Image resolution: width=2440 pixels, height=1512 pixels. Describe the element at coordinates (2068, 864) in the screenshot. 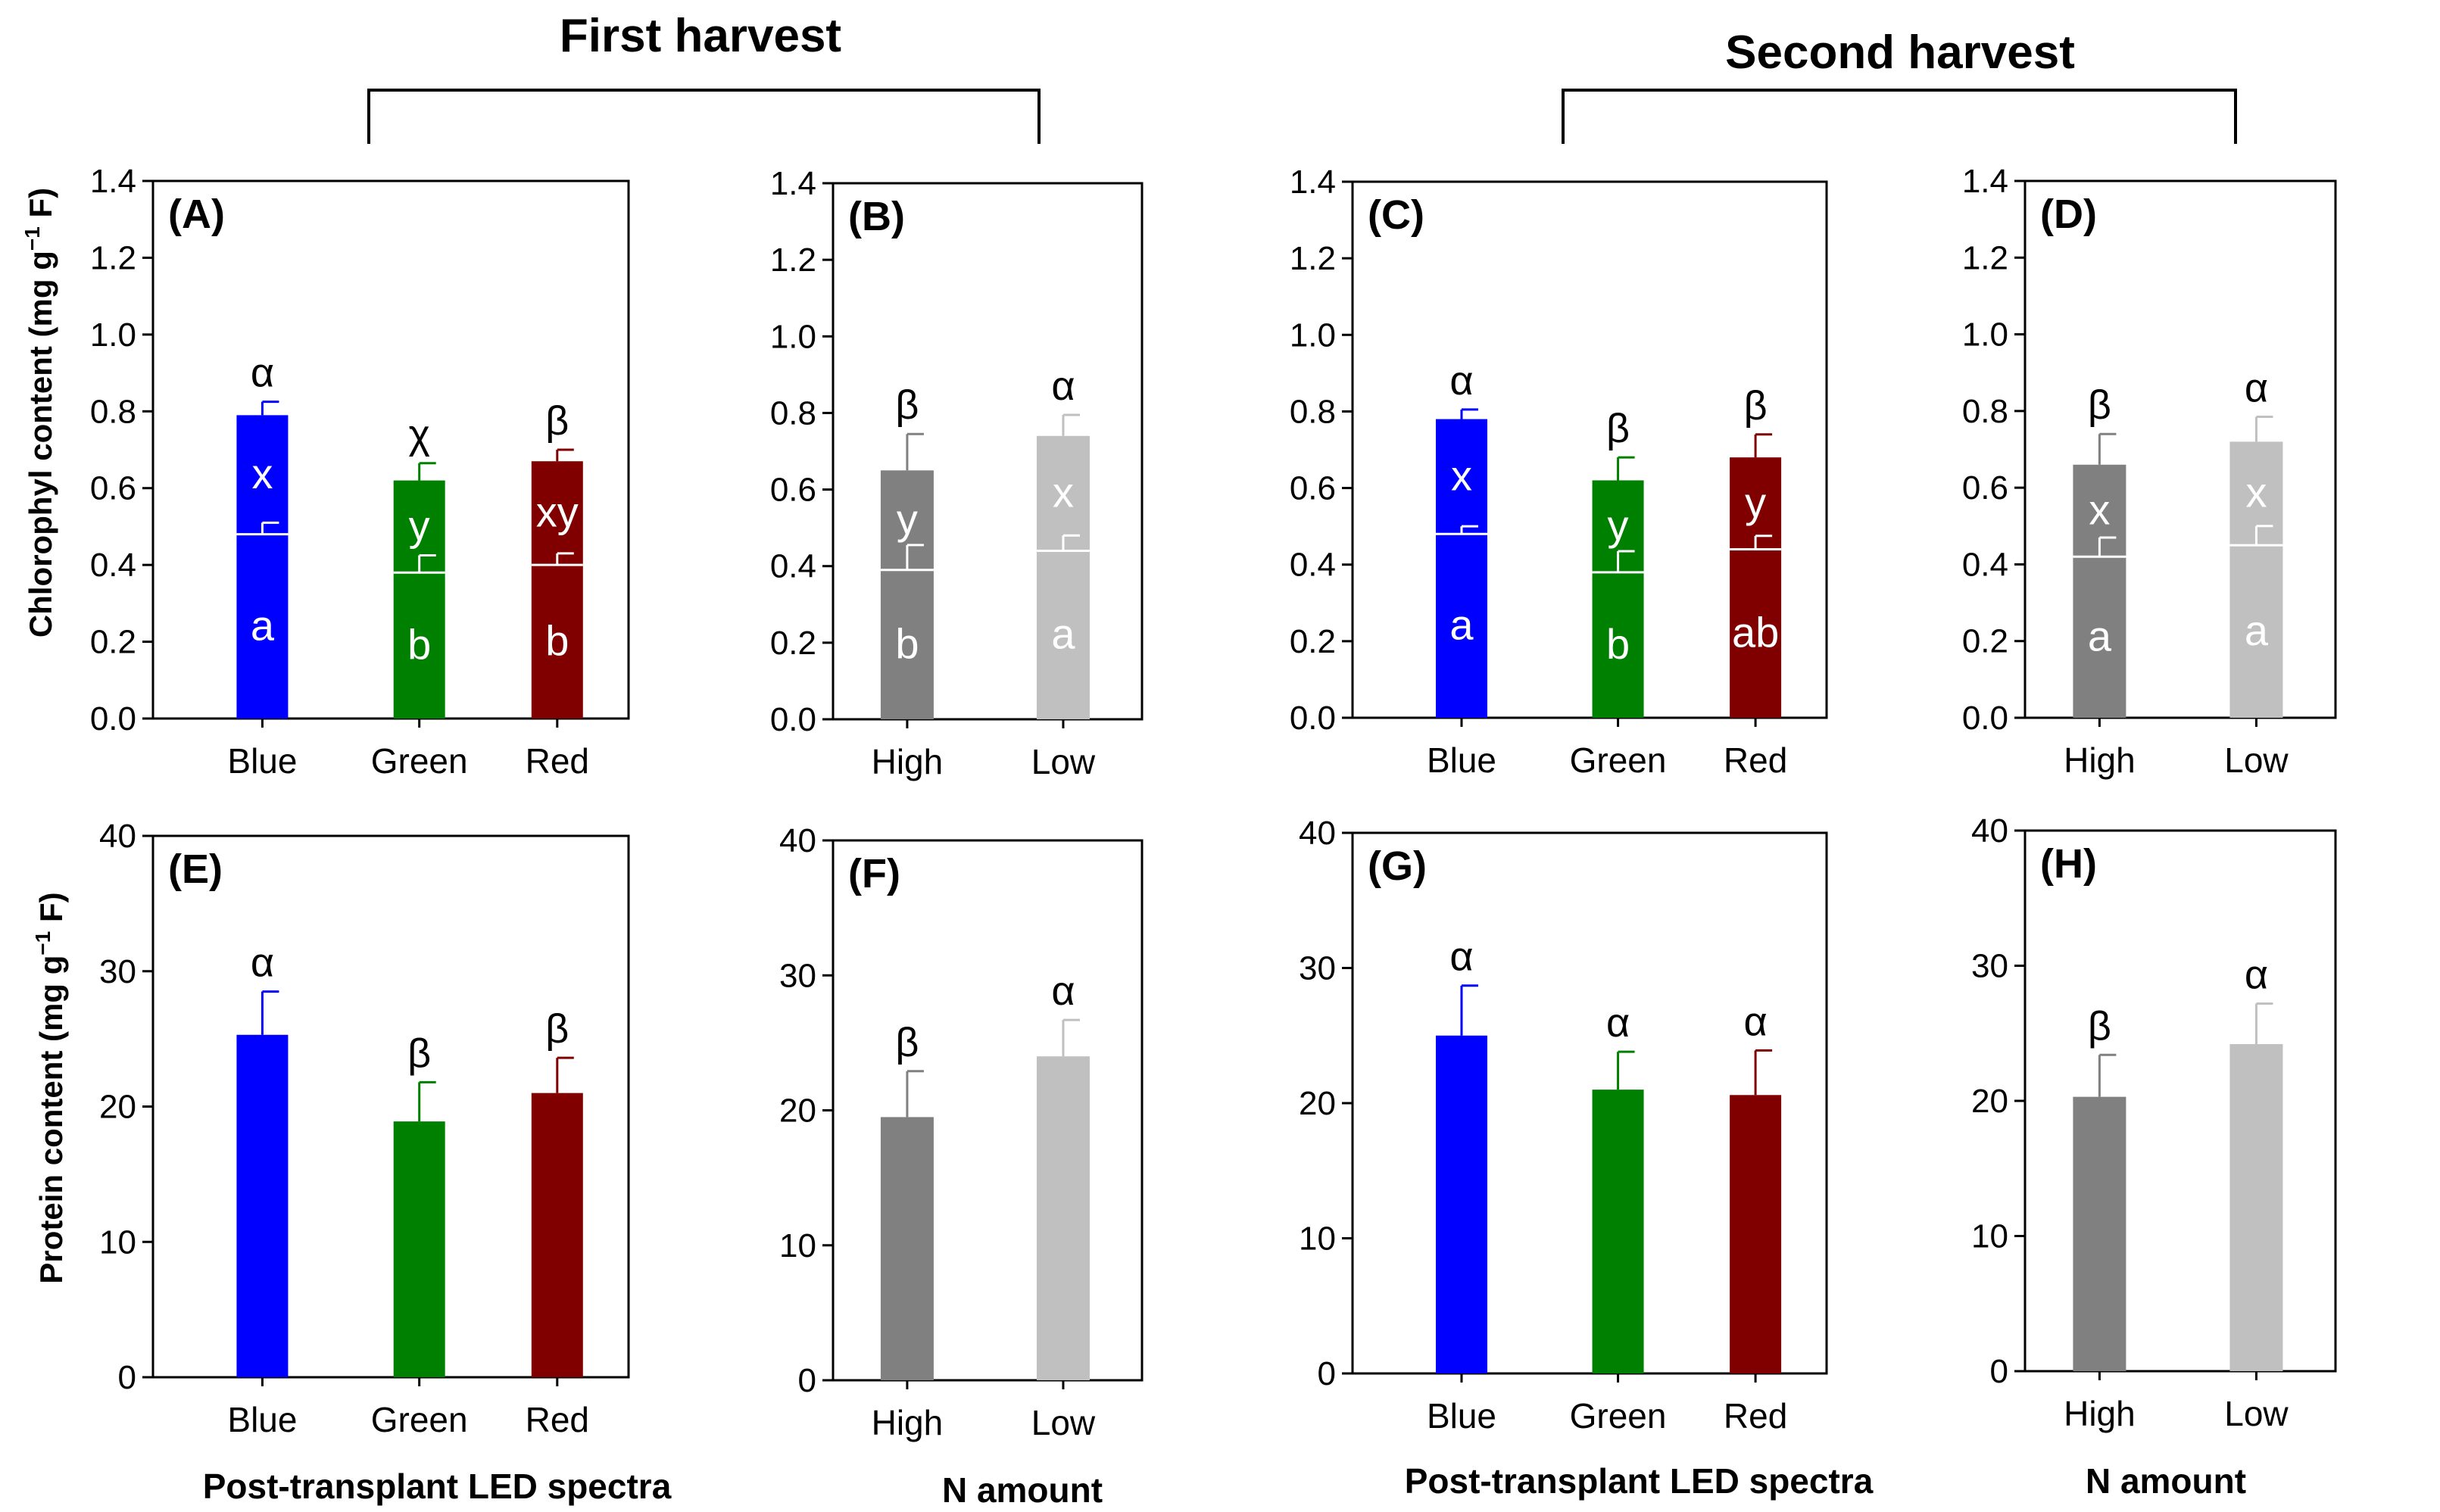

I see `panel-label: (H)` at that location.